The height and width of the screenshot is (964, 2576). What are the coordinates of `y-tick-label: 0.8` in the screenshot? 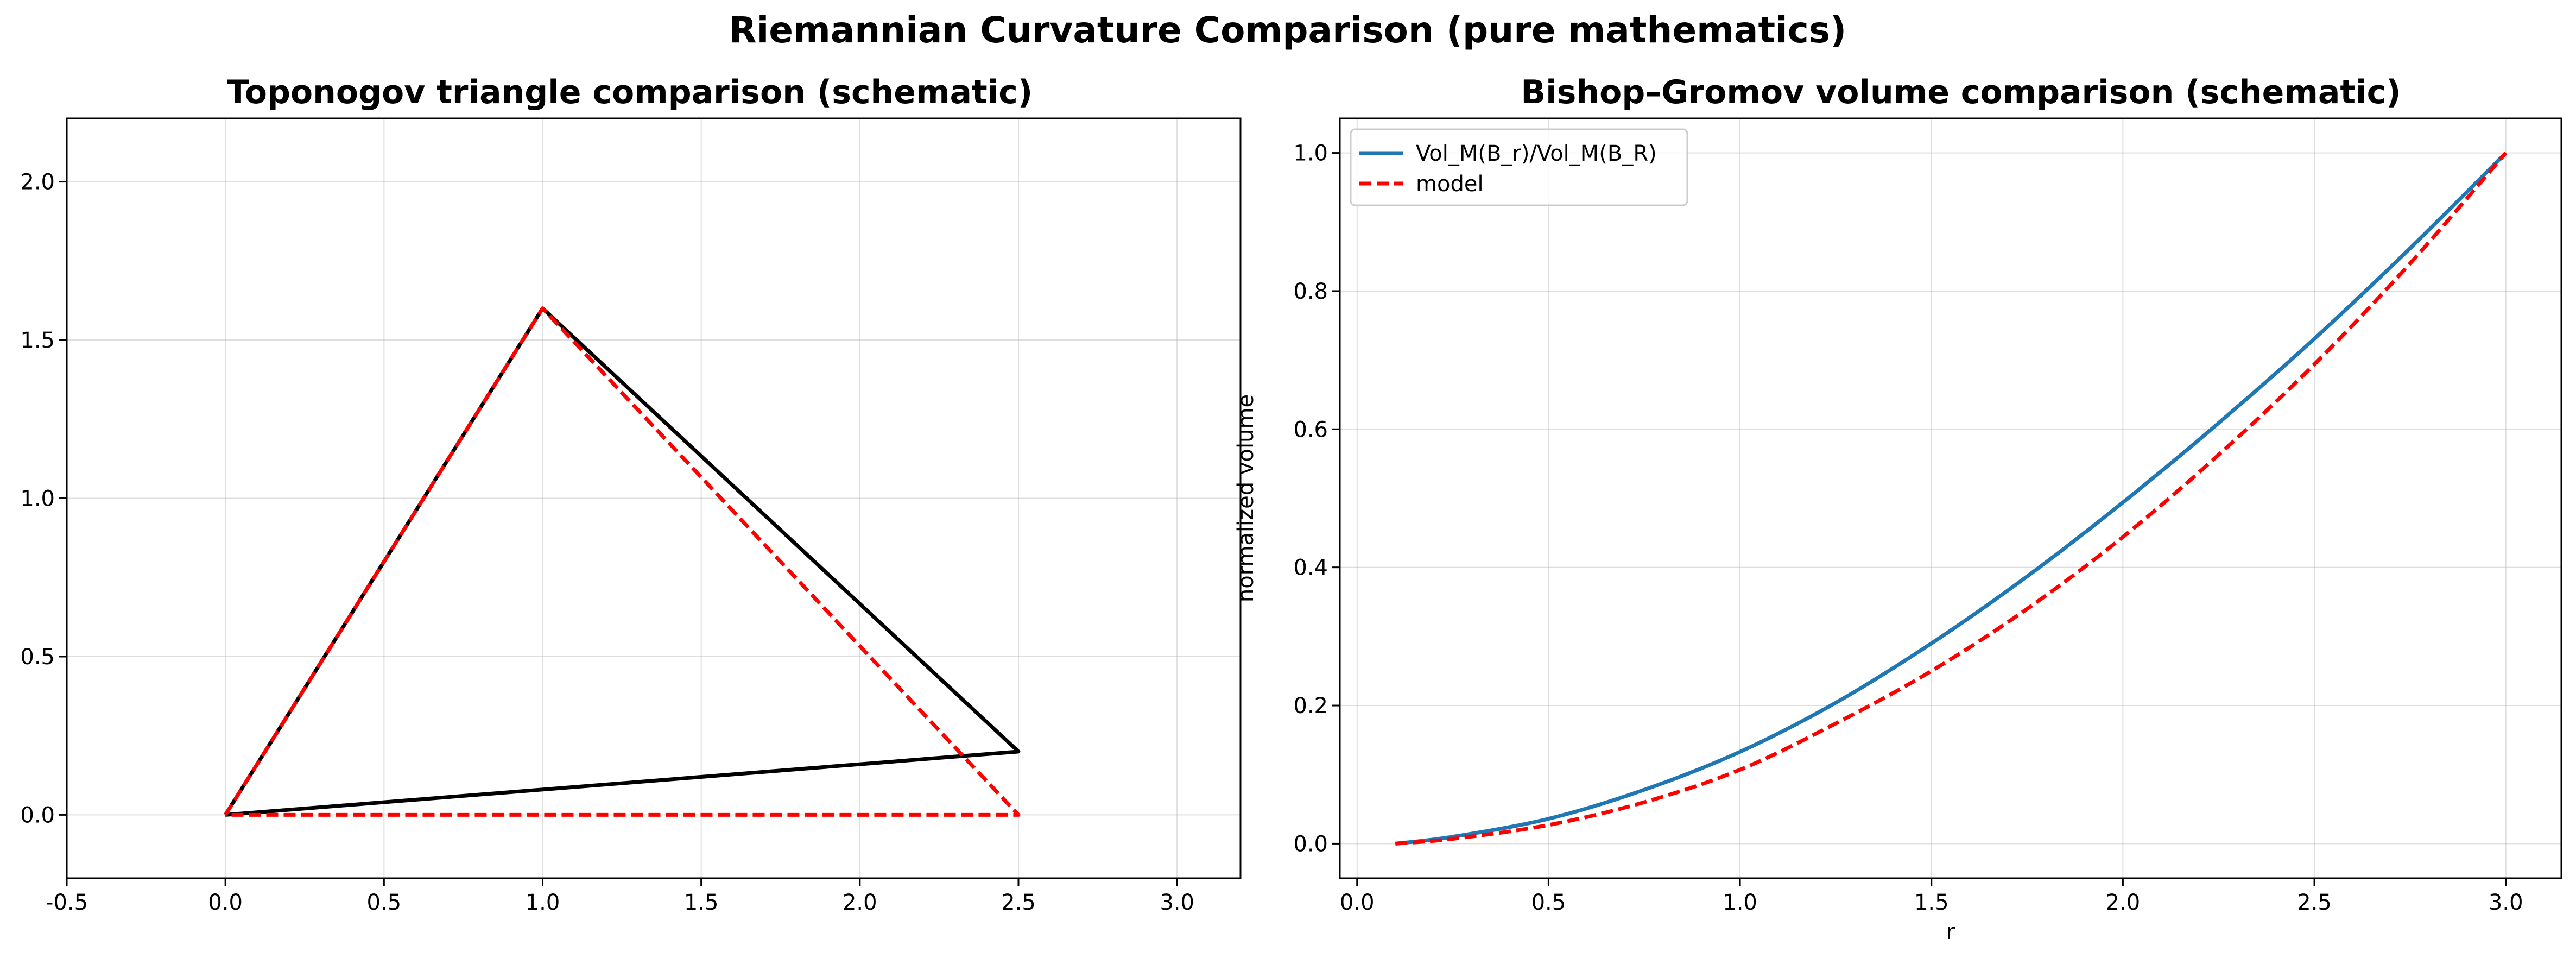 It's located at (1310, 291).